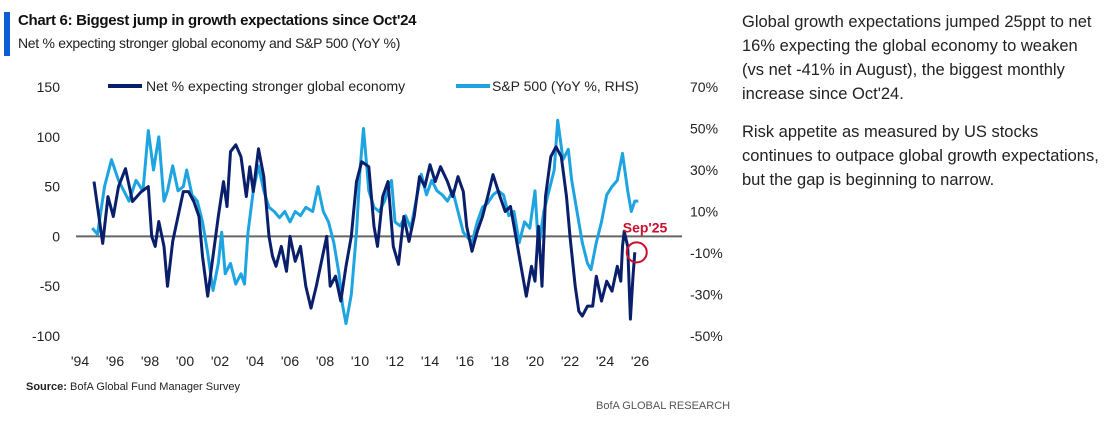 The height and width of the screenshot is (423, 1112). I want to click on y-left-tick-label: 0, so click(56, 236).